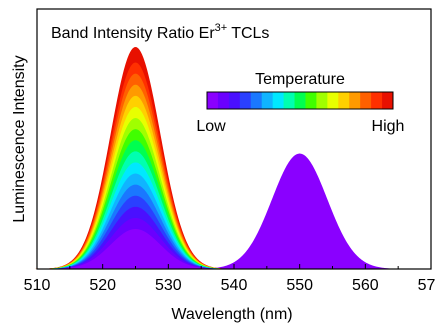 This screenshot has height=324, width=435. Describe the element at coordinates (300, 79) in the screenshot. I see `colorbar-title: Temperature` at that location.